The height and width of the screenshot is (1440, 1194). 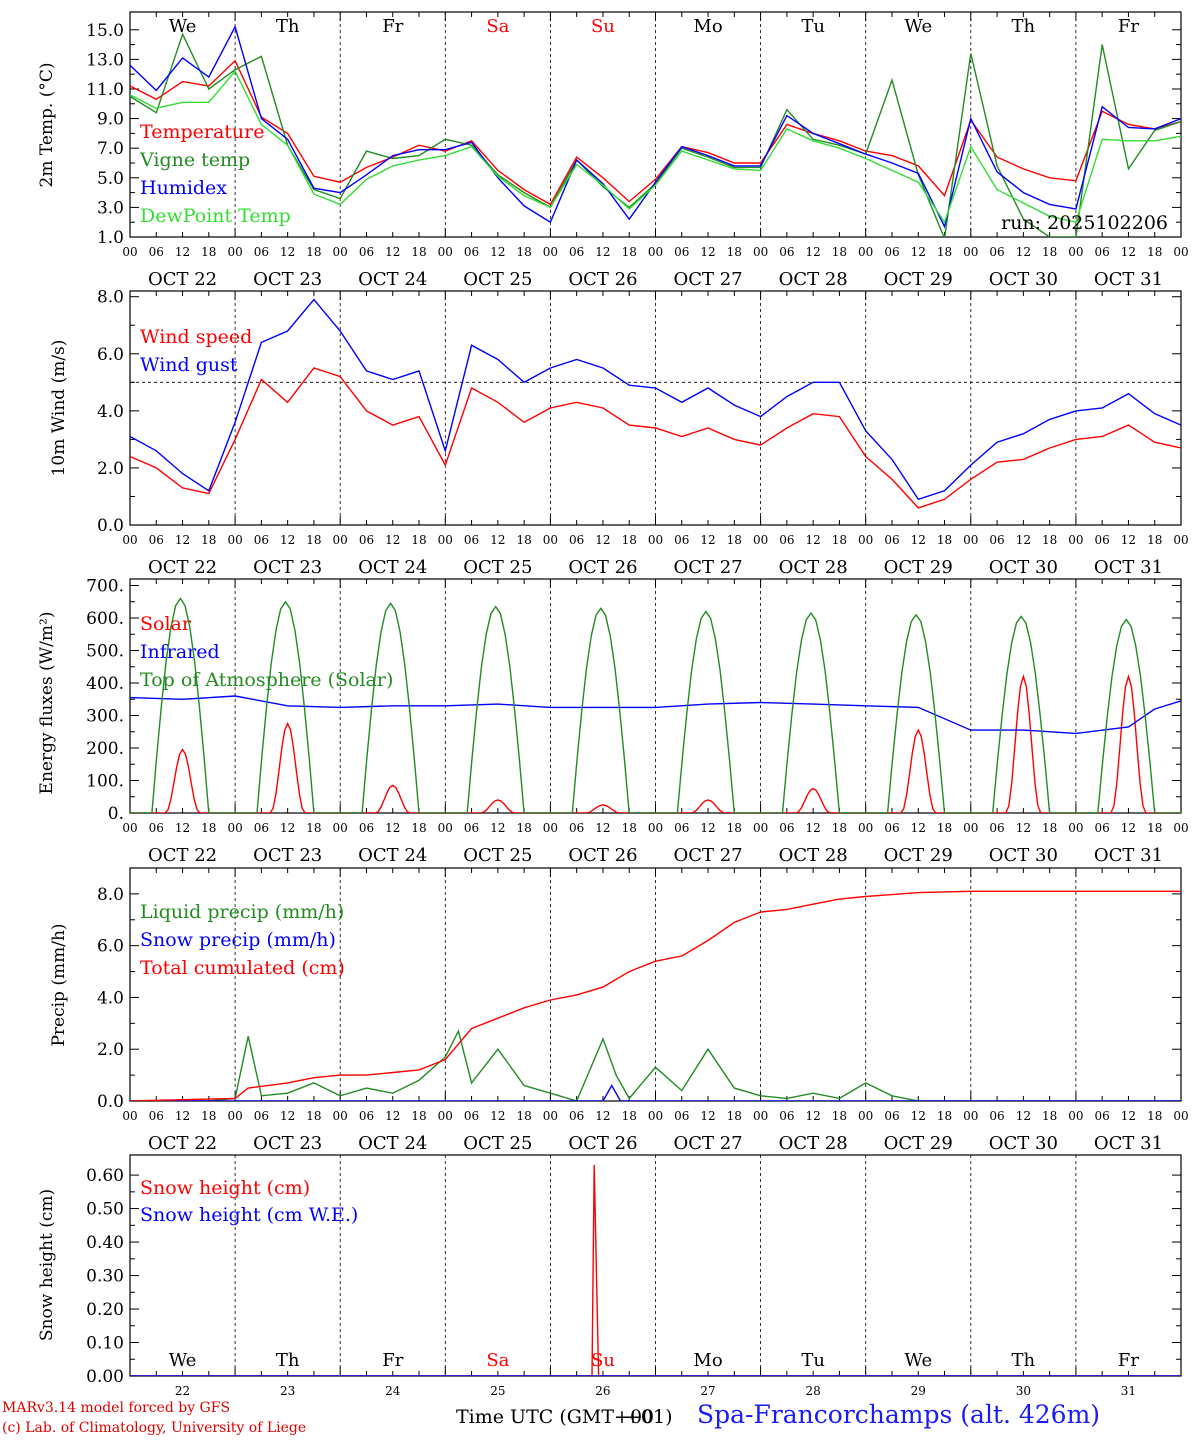 I want to click on y-axis-label: 10m Wind (m/s), so click(x=59, y=408).